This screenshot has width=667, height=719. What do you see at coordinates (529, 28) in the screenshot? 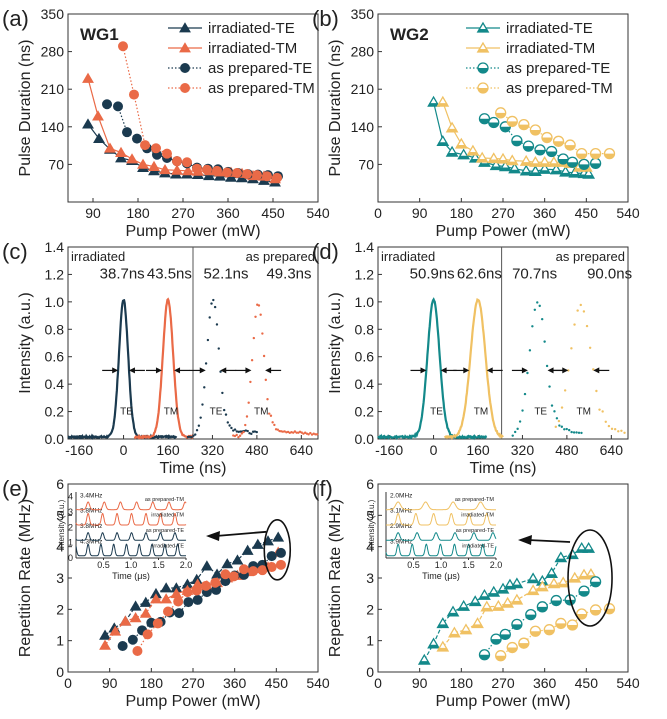
I see `legend-item: irradiated-TE` at bounding box center [529, 28].